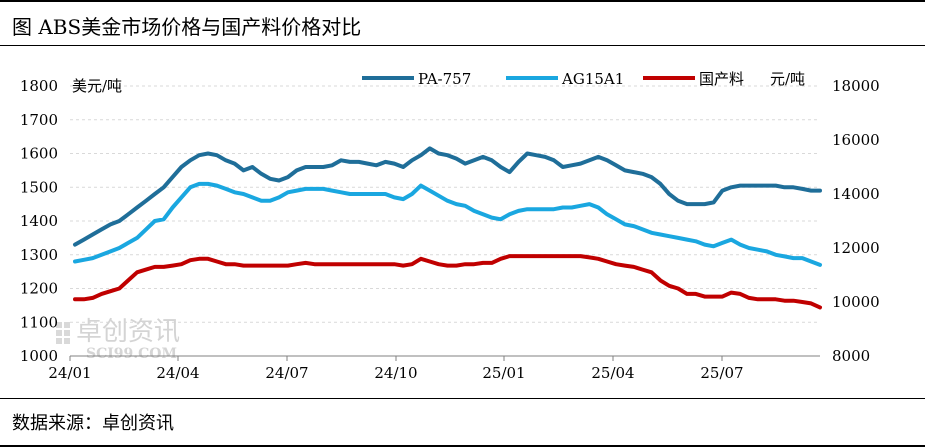 The image size is (925, 447). I want to click on left-tick-label: 1400, so click(39, 221).